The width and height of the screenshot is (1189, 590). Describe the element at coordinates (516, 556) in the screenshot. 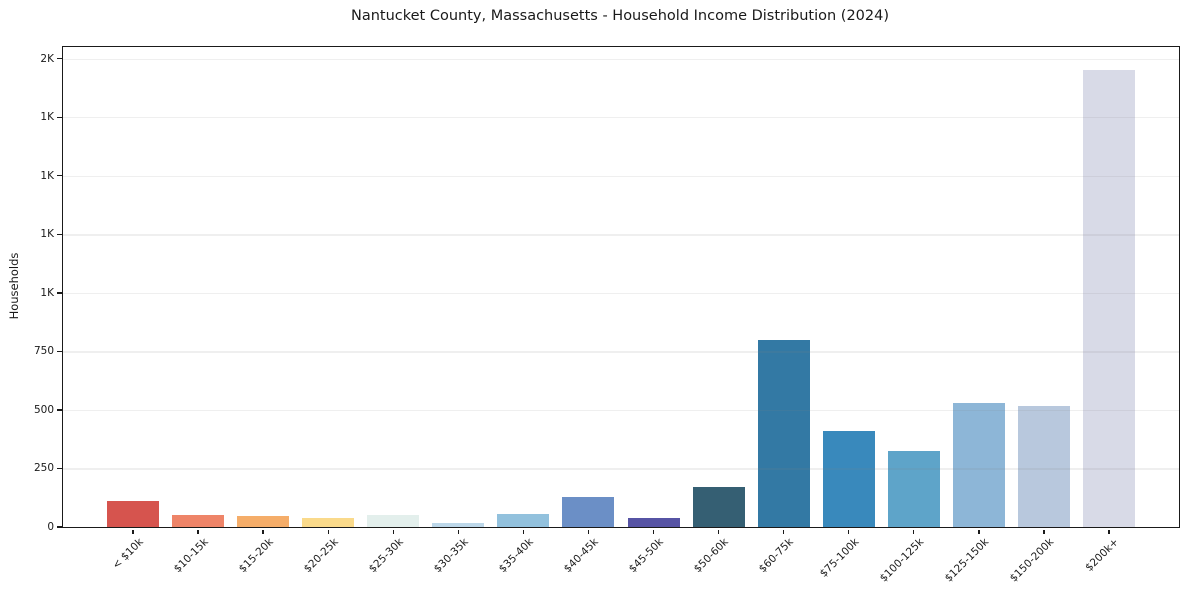

I see `x-tick-label: $35-40k` at that location.